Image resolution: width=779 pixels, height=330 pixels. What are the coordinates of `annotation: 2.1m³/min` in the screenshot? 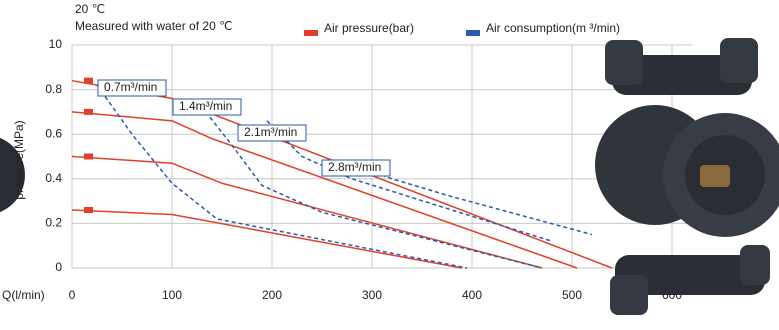 It's located at (270, 132).